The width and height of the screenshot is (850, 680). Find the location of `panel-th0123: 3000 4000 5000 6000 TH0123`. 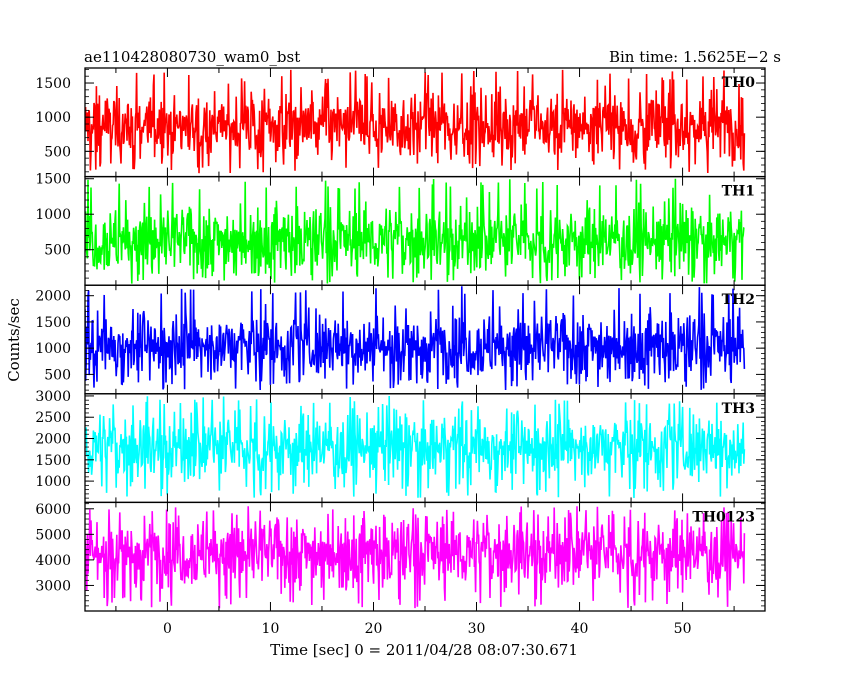

panel-th0123: 3000 4000 5000 6000 TH0123 is located at coordinates (400, 556).